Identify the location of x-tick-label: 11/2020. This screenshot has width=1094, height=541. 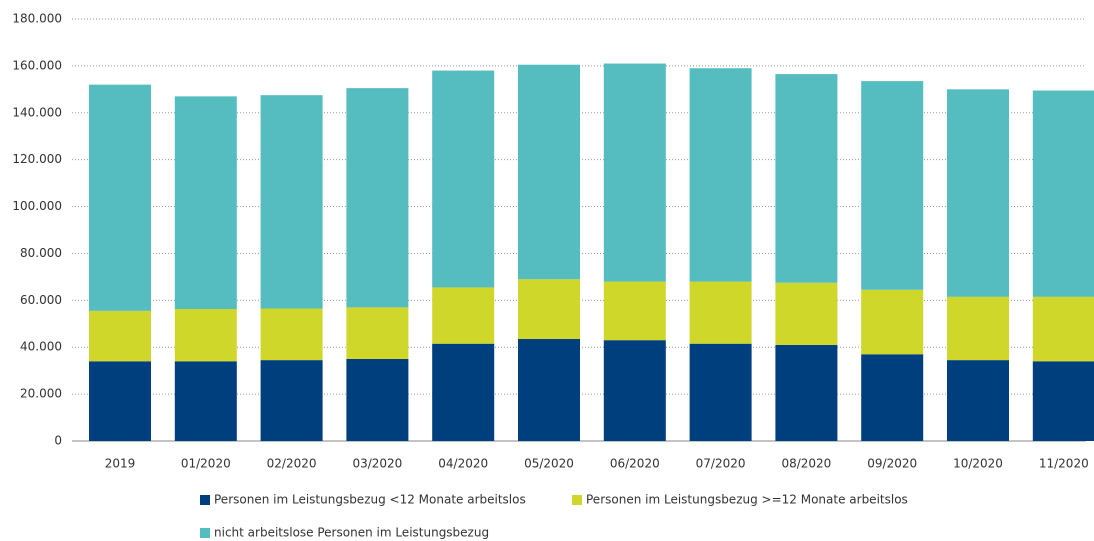
(1064, 464).